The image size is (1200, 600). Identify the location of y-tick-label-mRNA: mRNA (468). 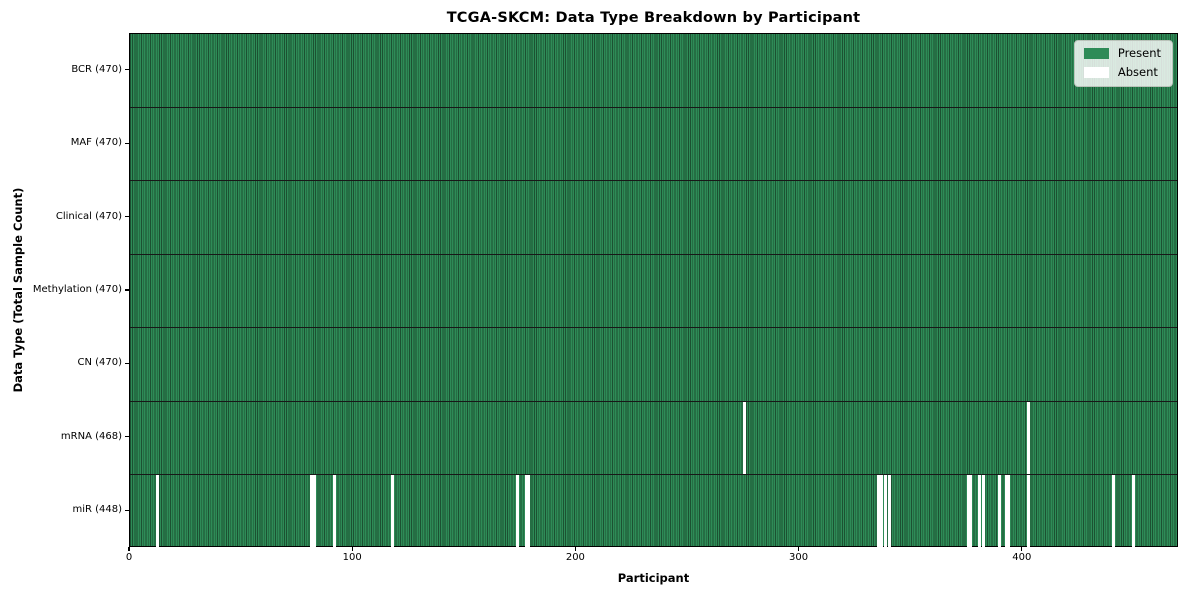
(91, 436).